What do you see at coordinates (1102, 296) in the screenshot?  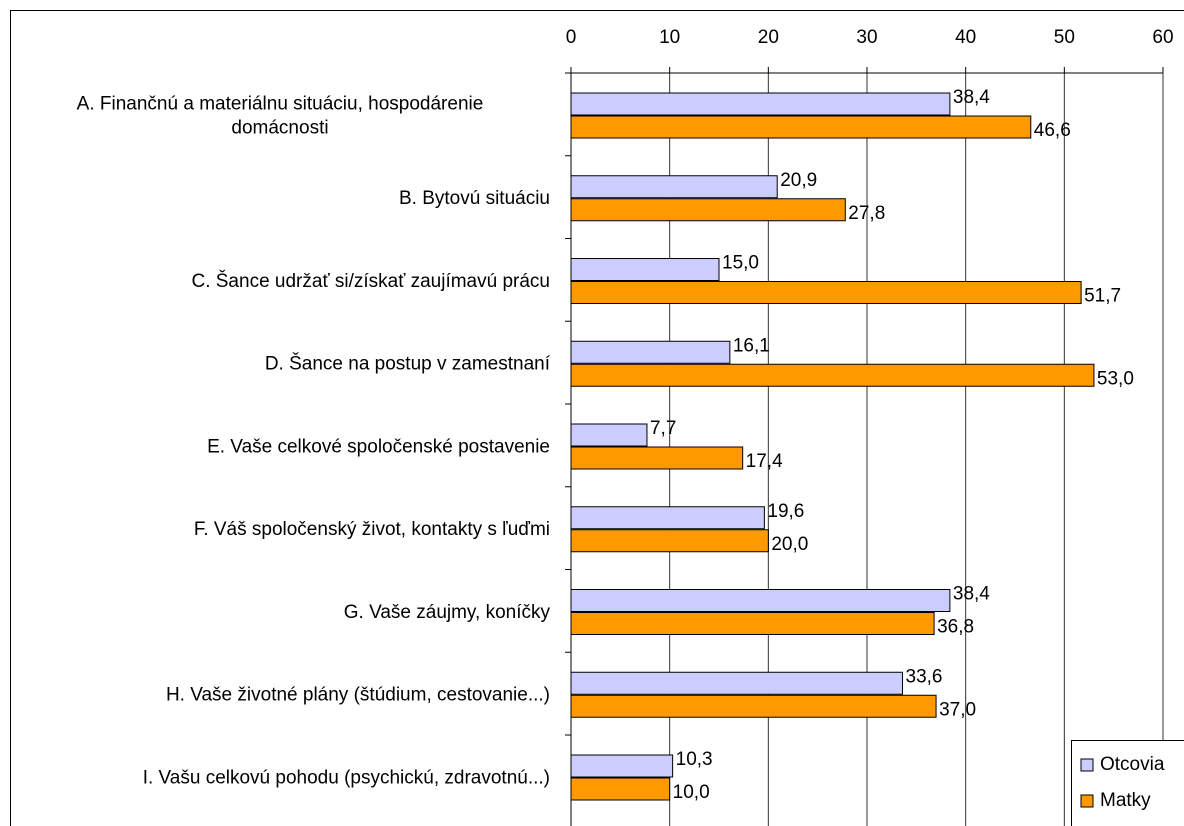 I see `data-label: 51,7` at bounding box center [1102, 296].